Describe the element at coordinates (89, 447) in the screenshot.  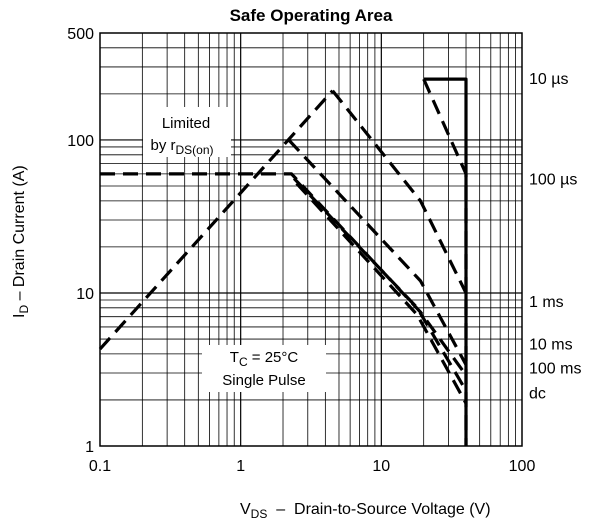
I see `y-tick-label: 1` at that location.